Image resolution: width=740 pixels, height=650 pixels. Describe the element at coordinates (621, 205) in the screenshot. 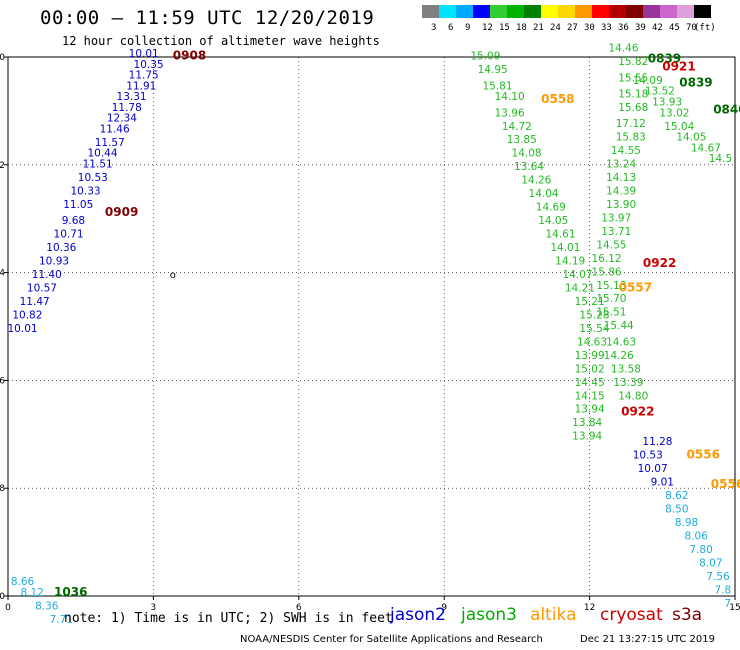

I see `swh-value: 13.90` at that location.